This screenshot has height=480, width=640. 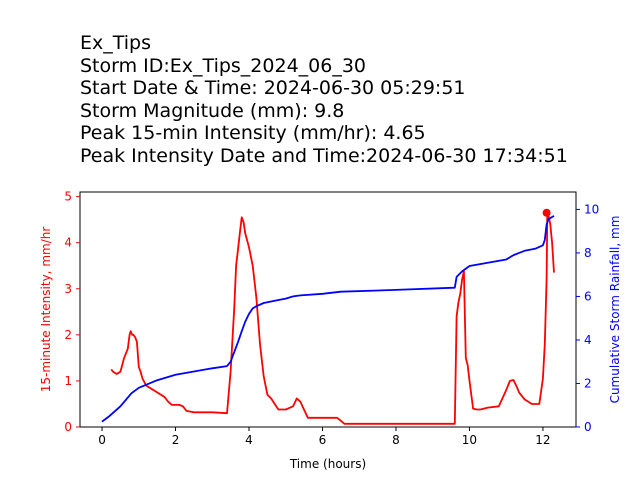 What do you see at coordinates (588, 296) in the screenshot?
I see `y-right-tick-label: 6` at bounding box center [588, 296].